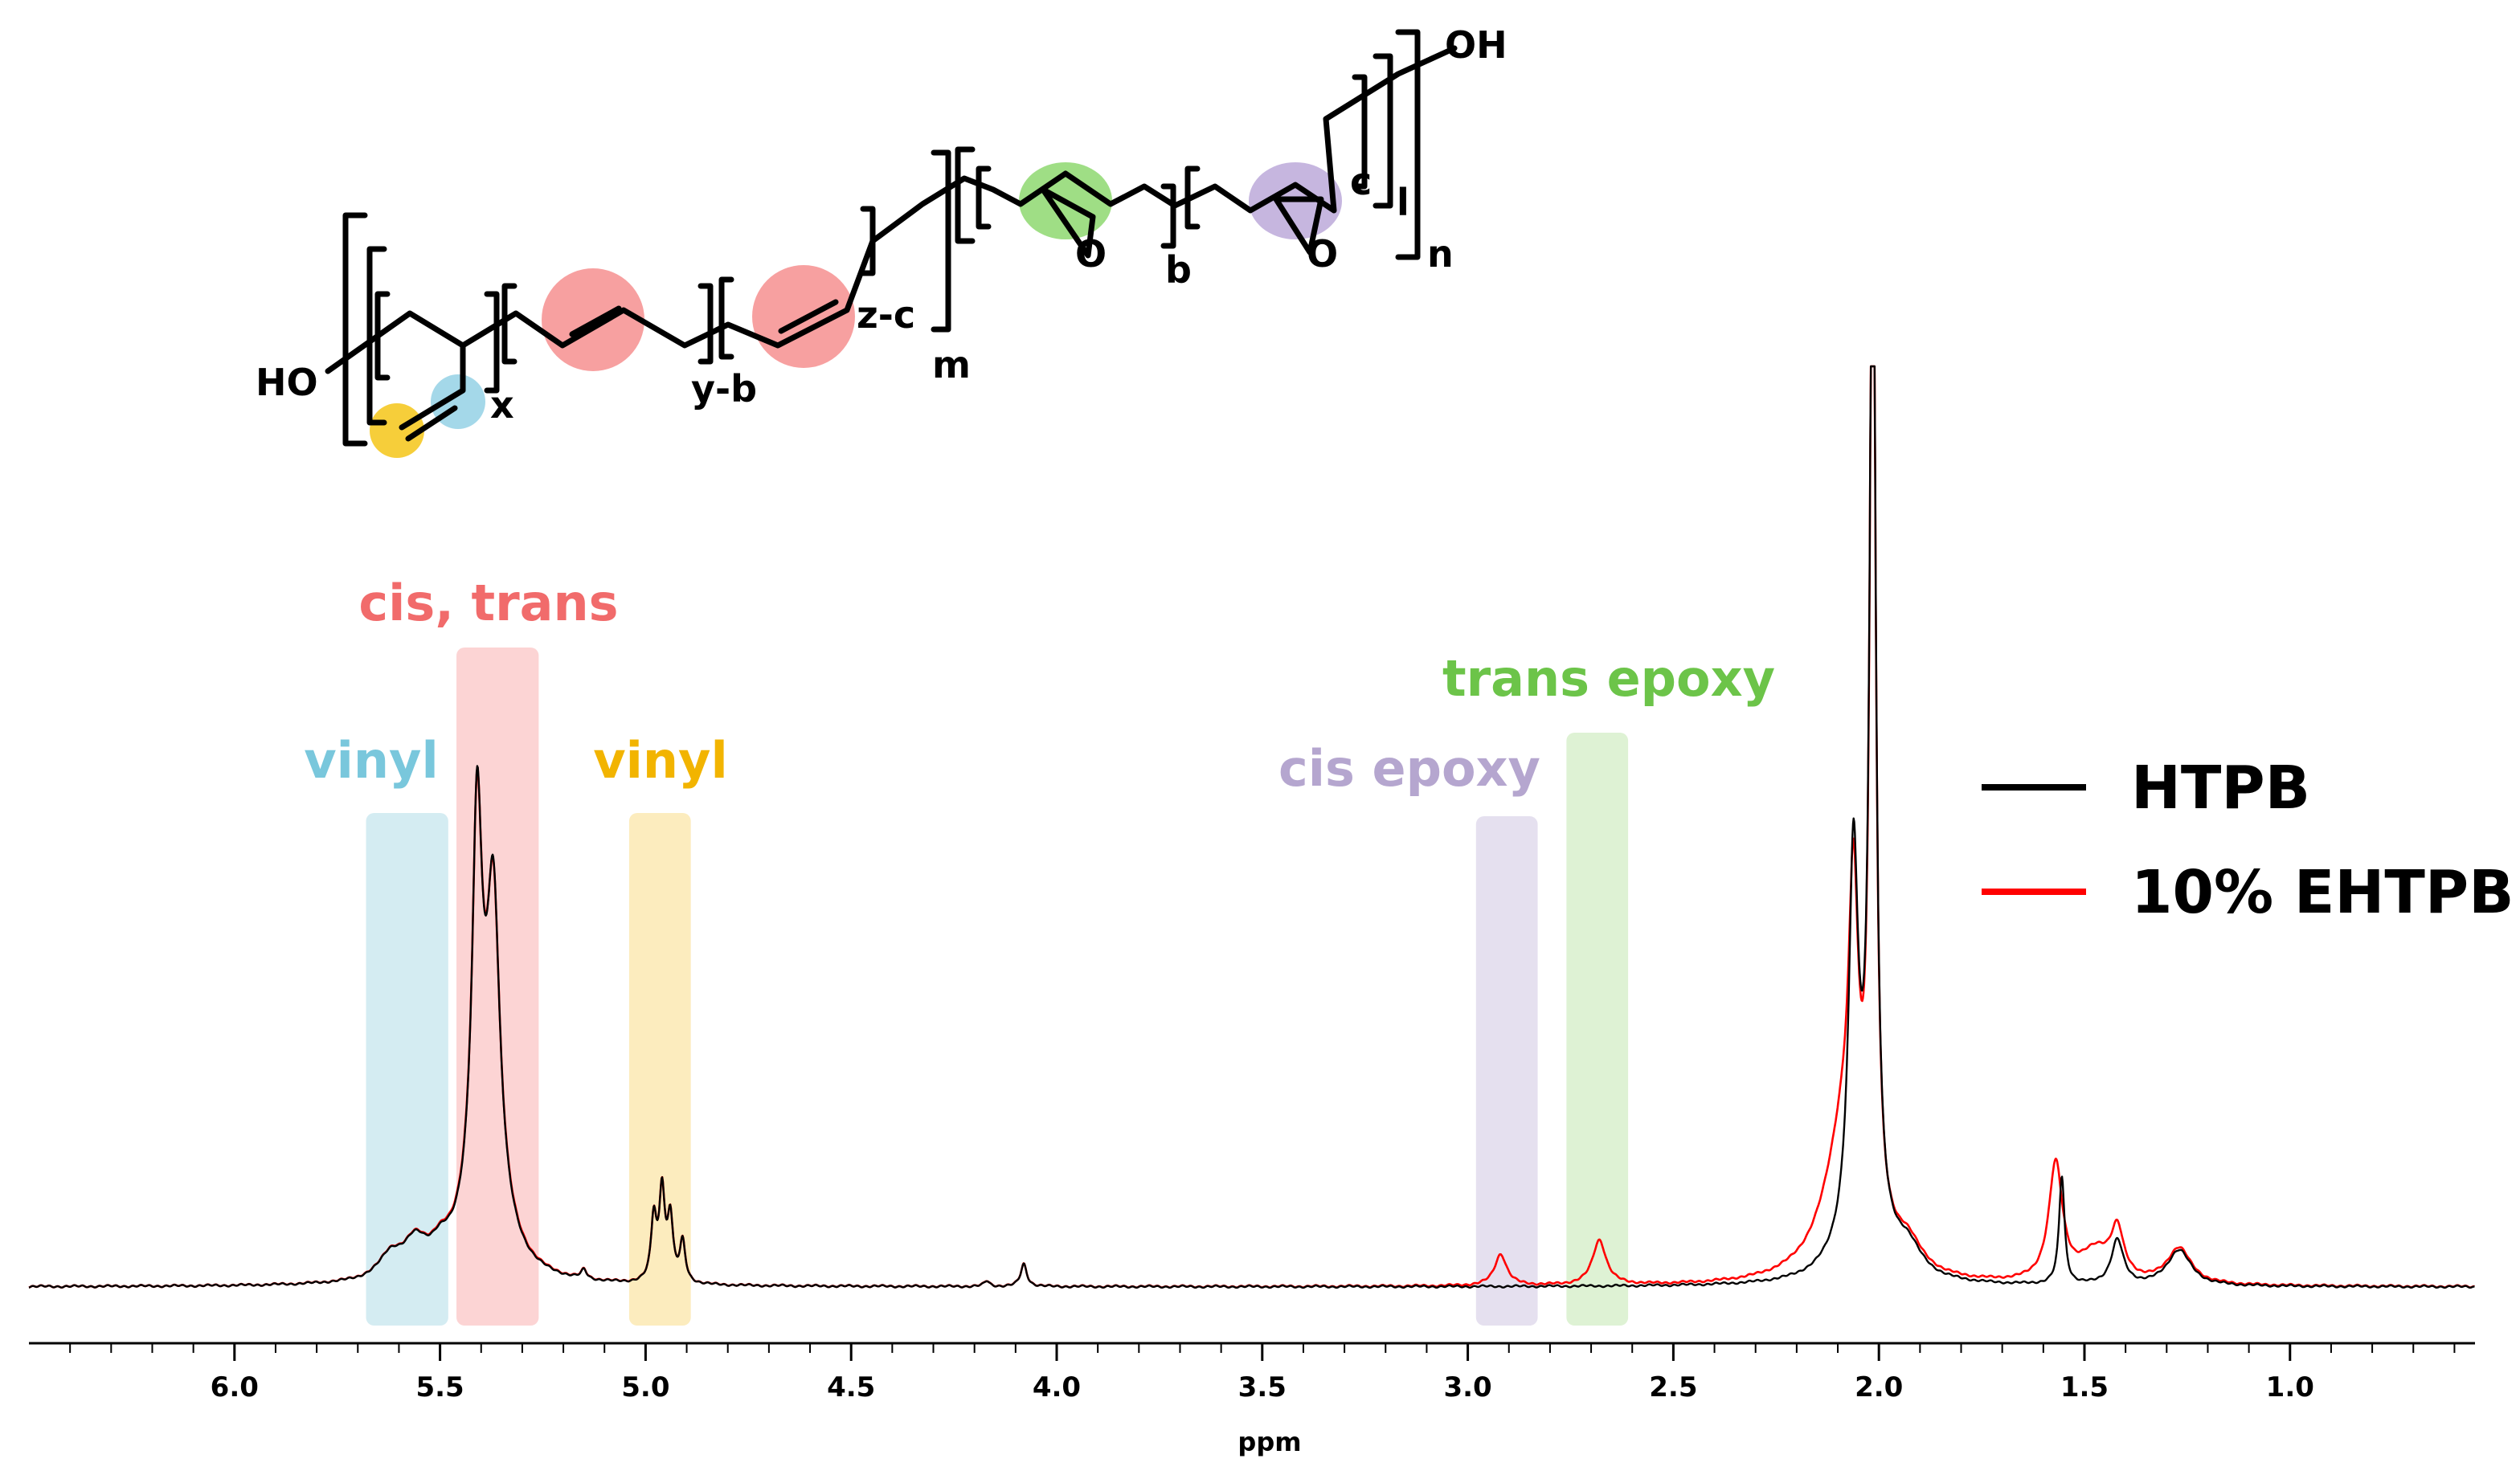 This screenshot has height=1479, width=2520. Describe the element at coordinates (355, 329) in the screenshot. I see `bracket-n-left` at that location.